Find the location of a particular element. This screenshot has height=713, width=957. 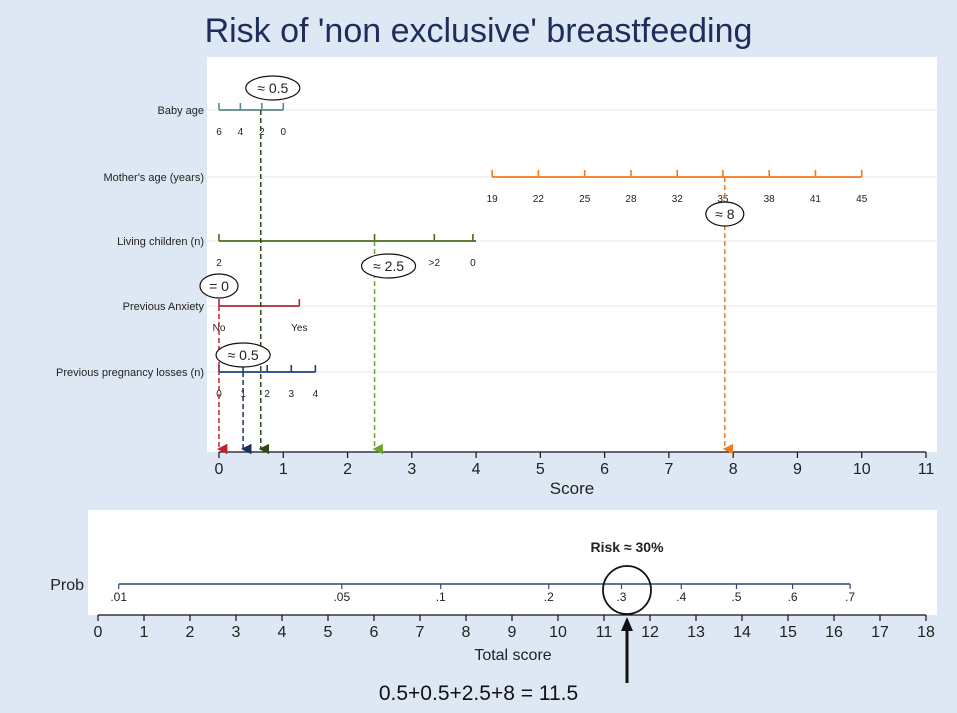

annotation-bubble-children is located at coordinates (388, 266).